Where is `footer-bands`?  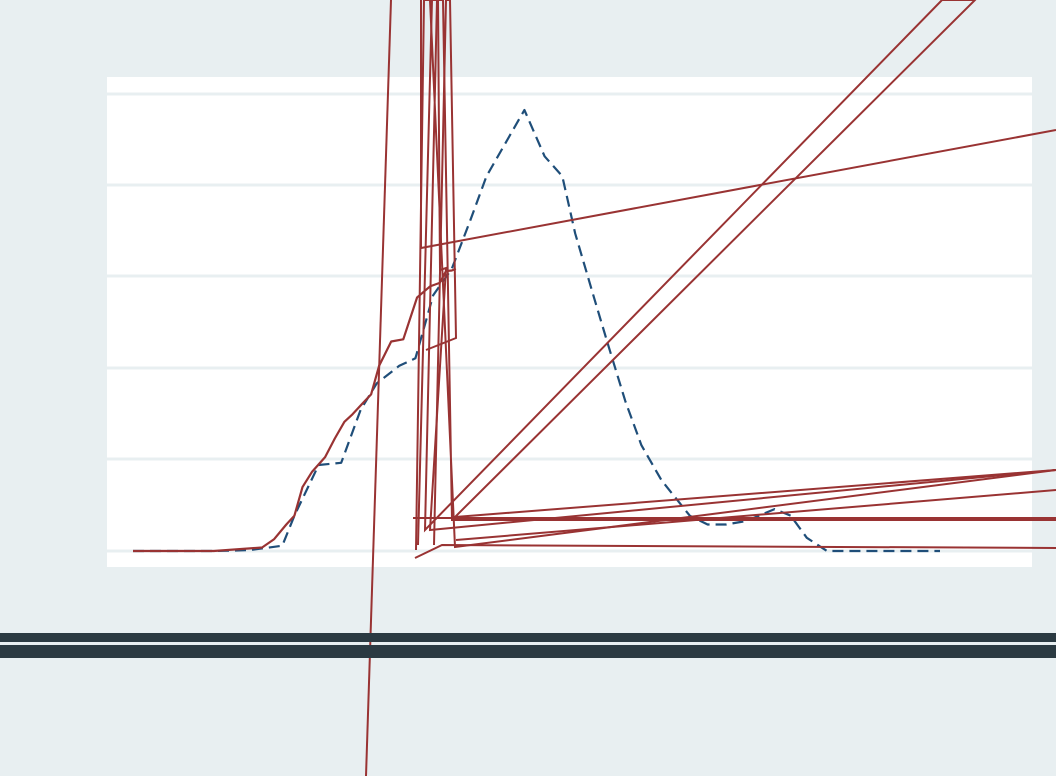
footer-bands is located at coordinates (528, 645).